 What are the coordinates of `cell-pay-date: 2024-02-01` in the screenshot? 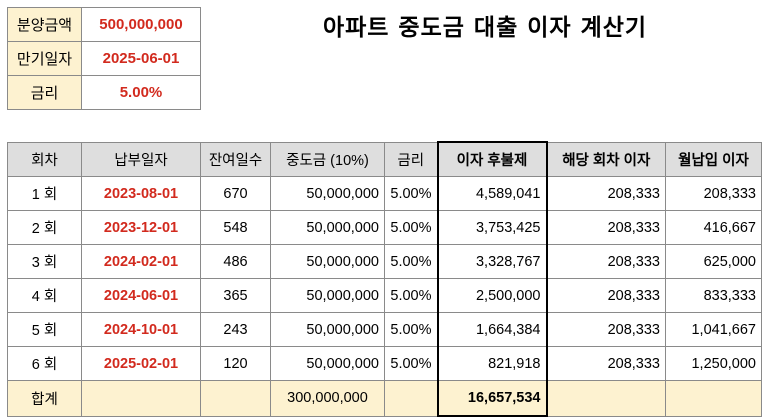 It's located at (141, 261).